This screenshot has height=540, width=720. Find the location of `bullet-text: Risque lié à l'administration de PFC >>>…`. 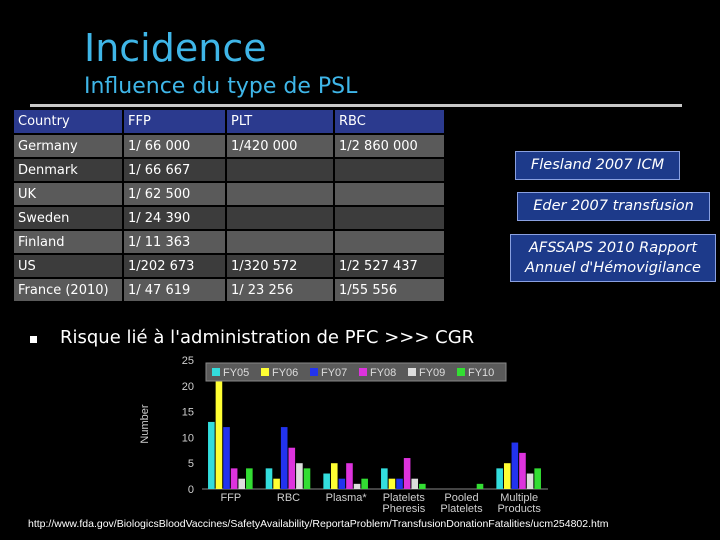

bullet-text: Risque lié à l'administration de PFC >>>… is located at coordinates (267, 337).